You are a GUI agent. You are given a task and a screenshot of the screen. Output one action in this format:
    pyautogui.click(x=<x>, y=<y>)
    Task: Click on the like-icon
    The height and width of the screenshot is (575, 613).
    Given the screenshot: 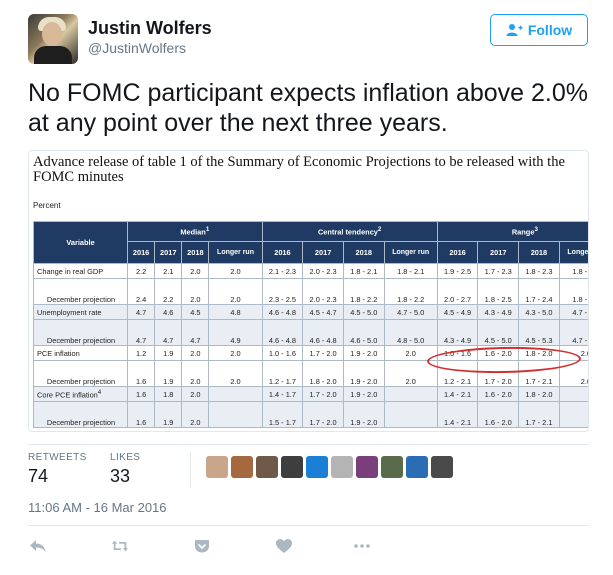 What is the action you would take?
    pyautogui.click(x=284, y=546)
    